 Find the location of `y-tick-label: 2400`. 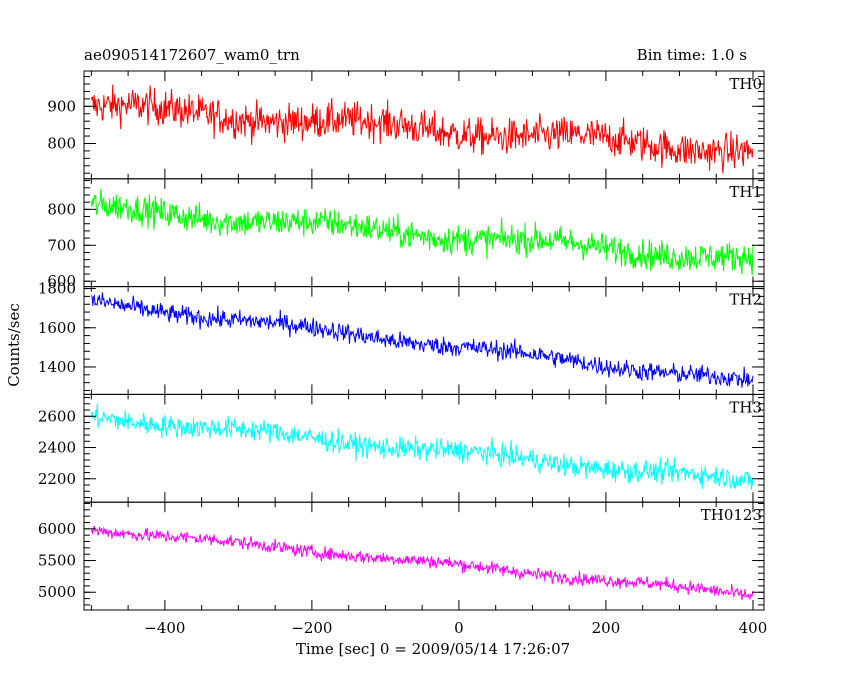

y-tick-label: 2400 is located at coordinates (57, 448).